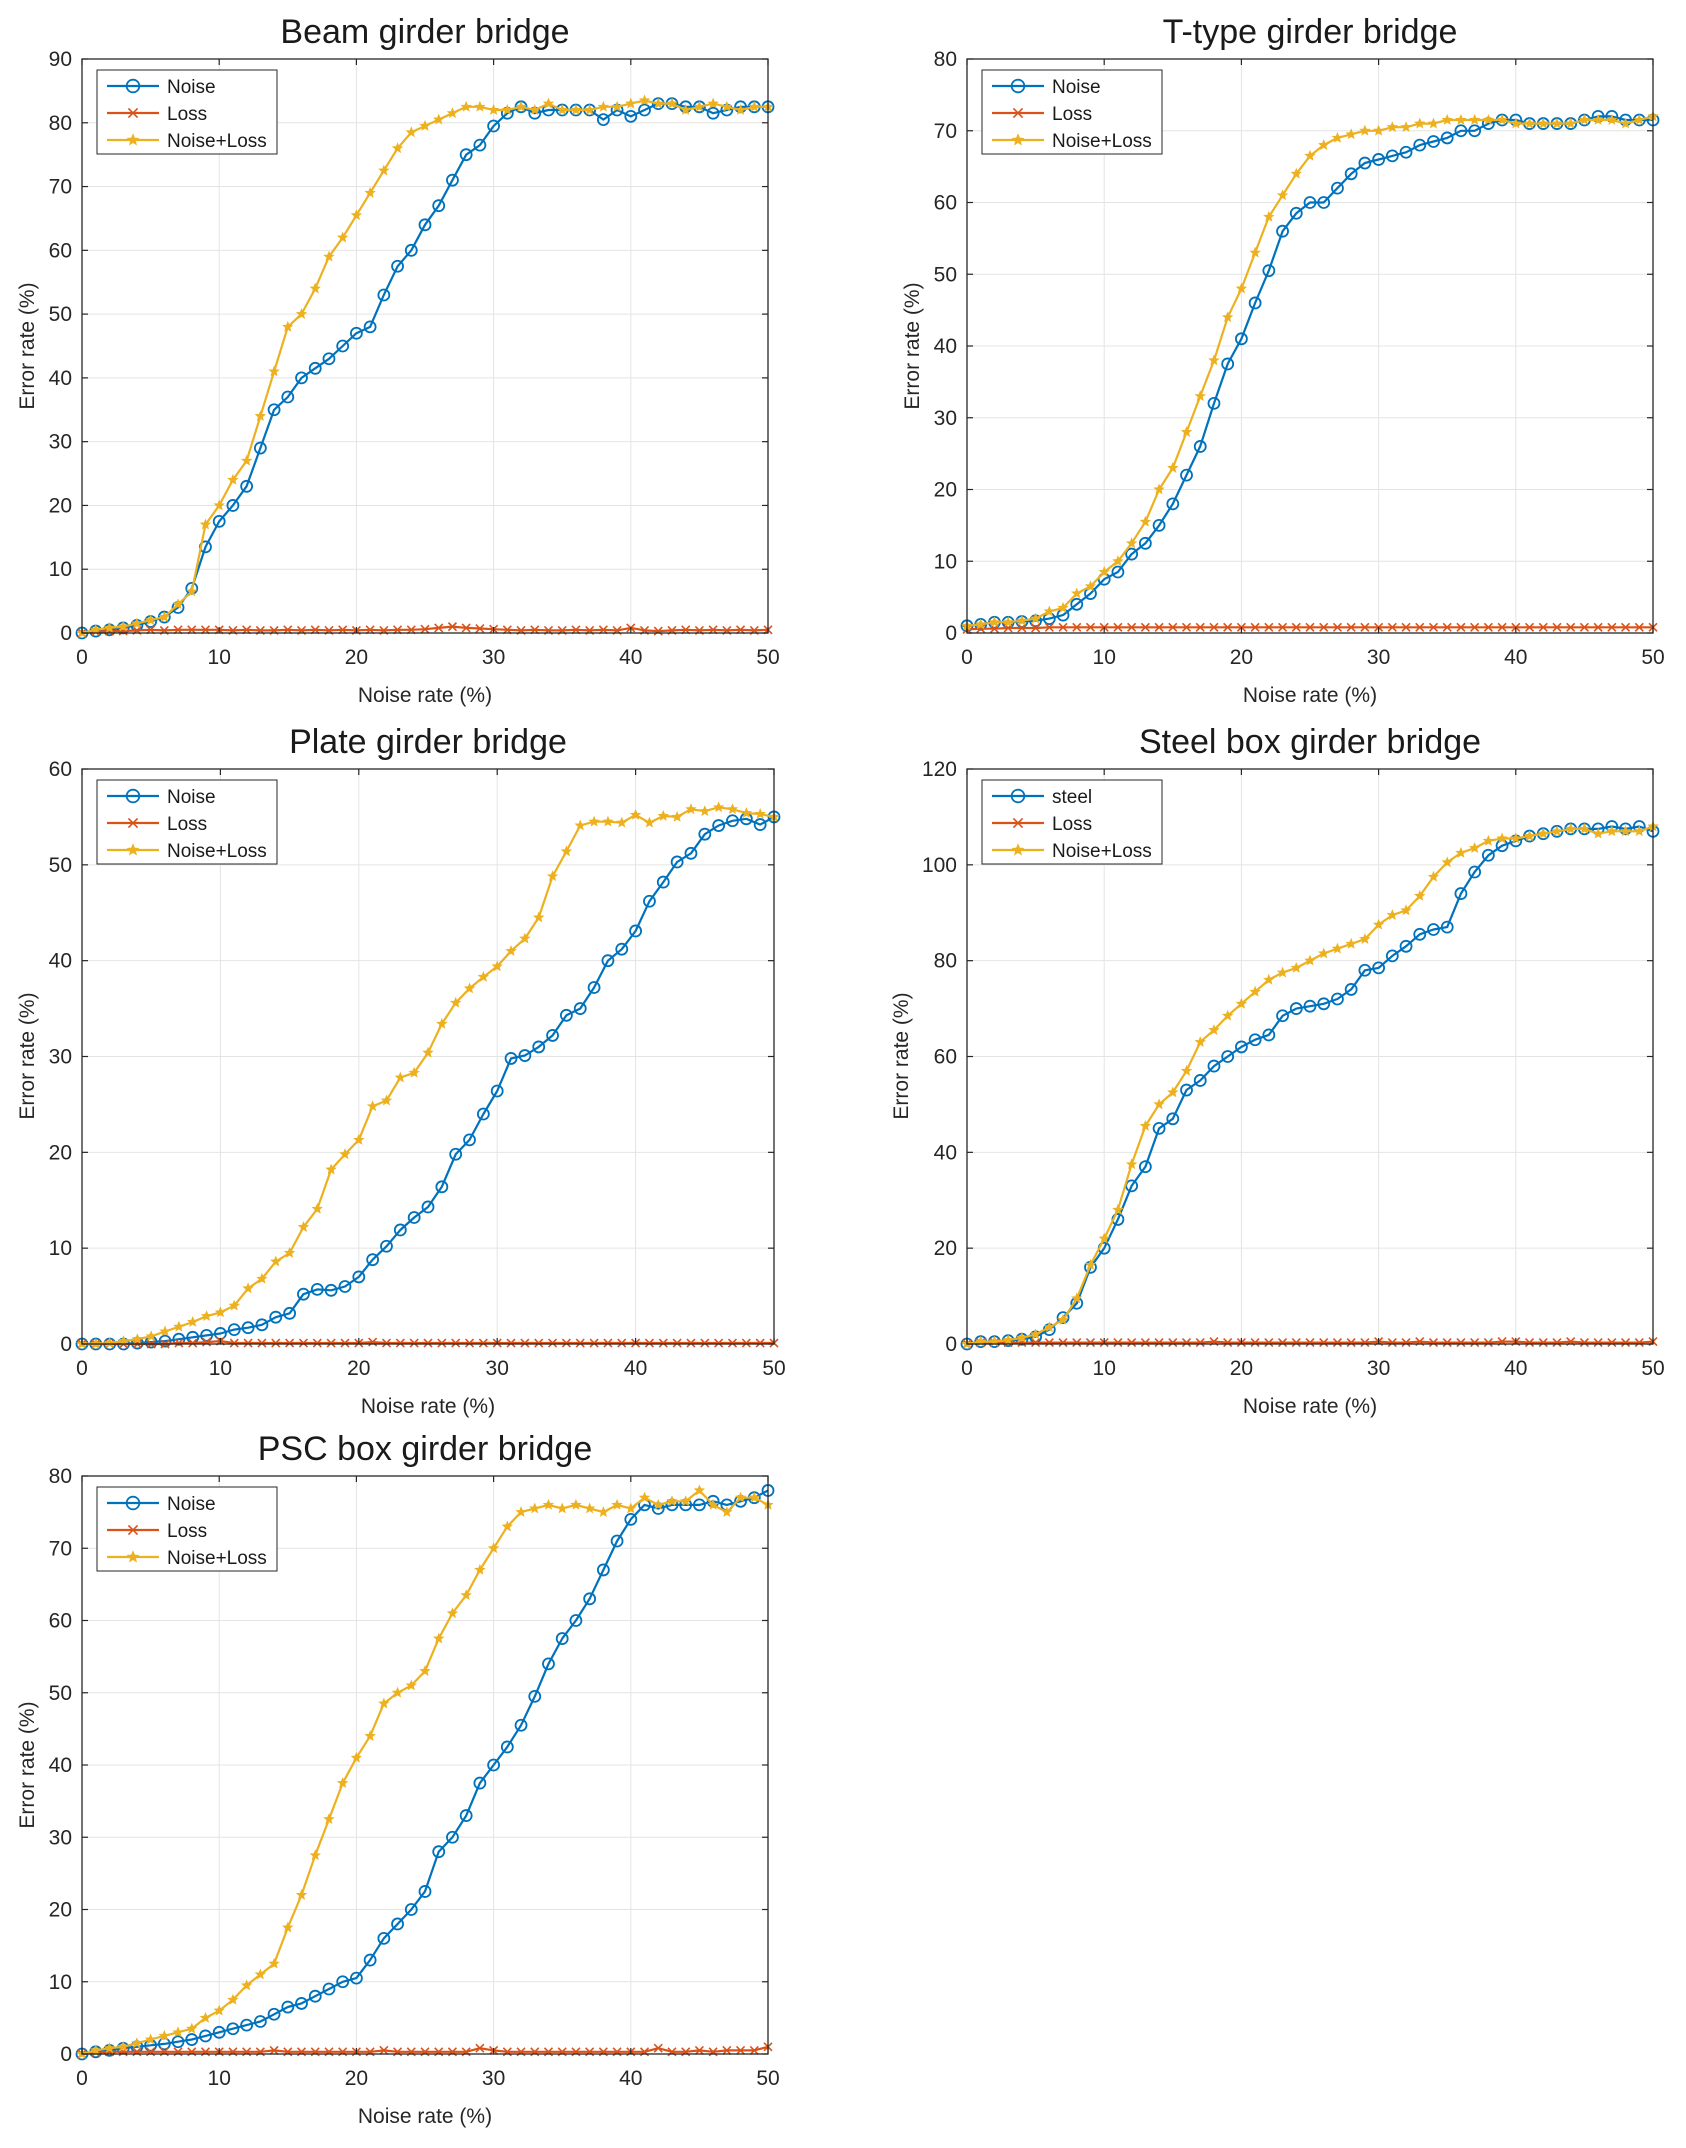 This screenshot has width=1686, height=2148. I want to click on y-tick-label: 70, so click(945, 131).